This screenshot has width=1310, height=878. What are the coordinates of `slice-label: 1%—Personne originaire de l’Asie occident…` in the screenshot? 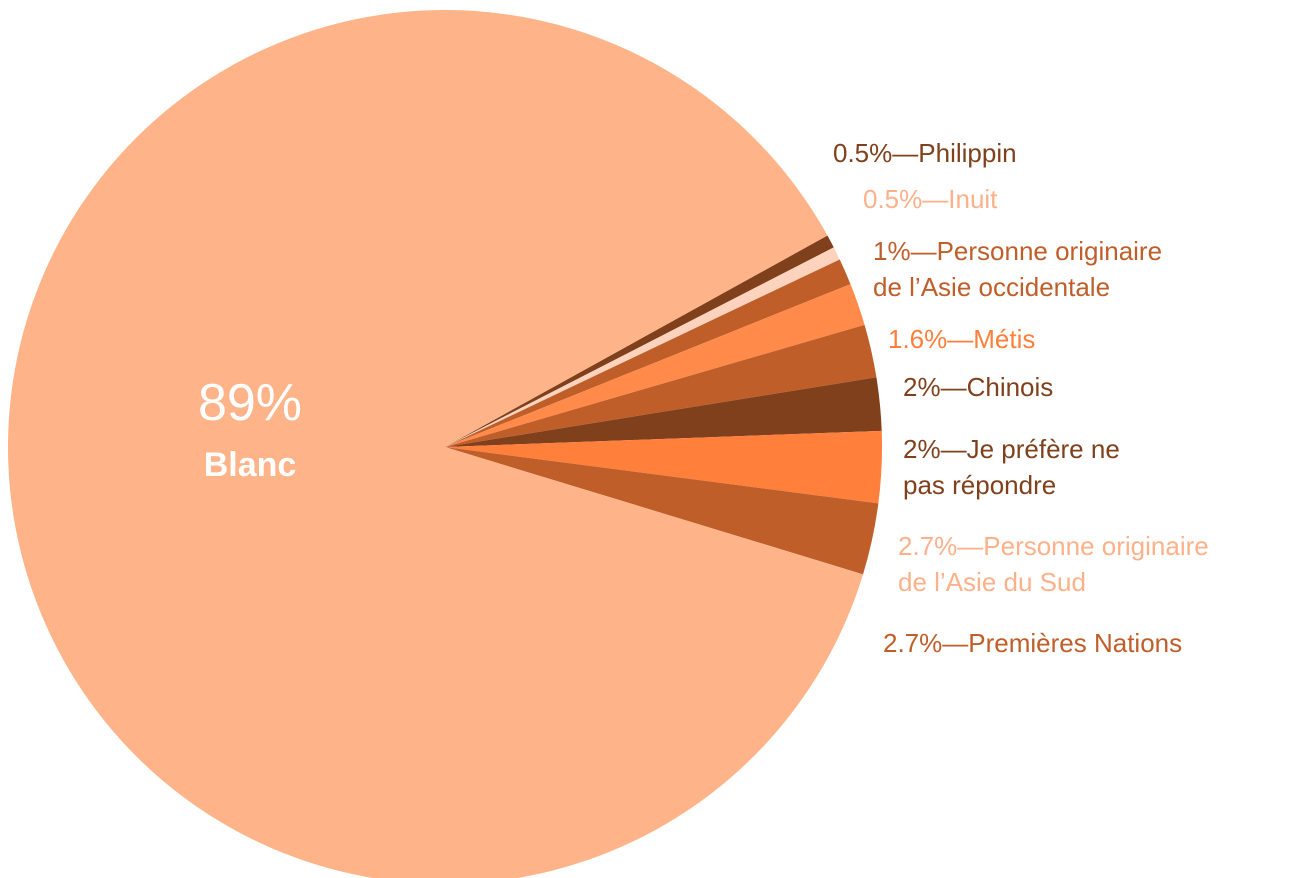 It's located at (1017, 269).